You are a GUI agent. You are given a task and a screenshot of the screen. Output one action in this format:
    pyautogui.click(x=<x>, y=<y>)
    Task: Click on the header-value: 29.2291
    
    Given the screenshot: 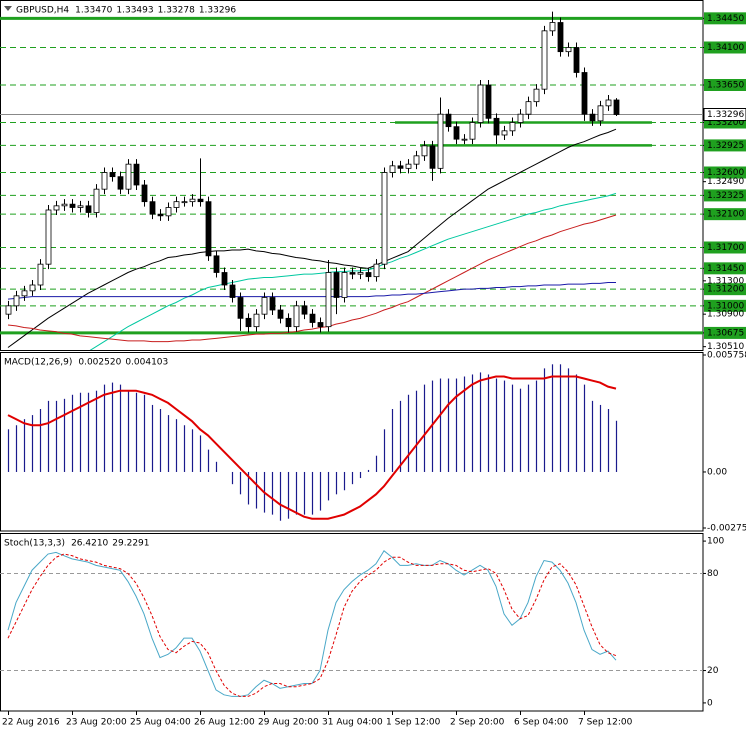 What is the action you would take?
    pyautogui.click(x=130, y=544)
    